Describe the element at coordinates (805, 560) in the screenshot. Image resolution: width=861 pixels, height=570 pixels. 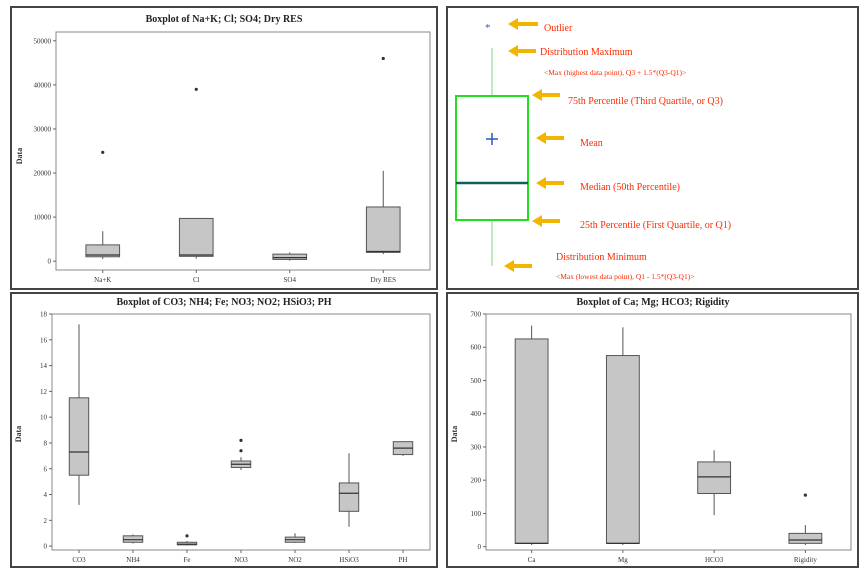
I see `x-tick-label: Rigidity` at that location.